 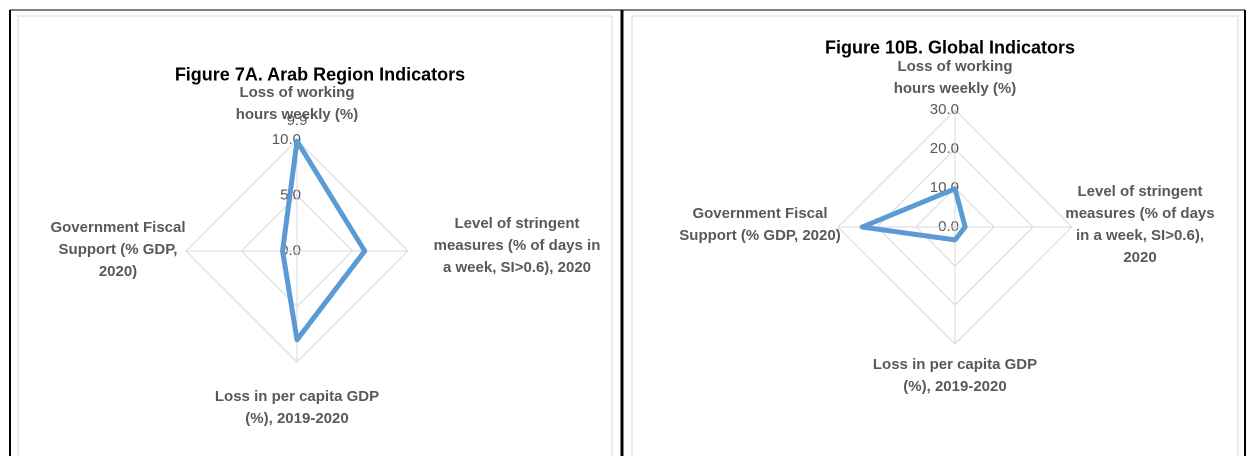 I want to click on tick-label: 10.0, so click(x=286, y=139).